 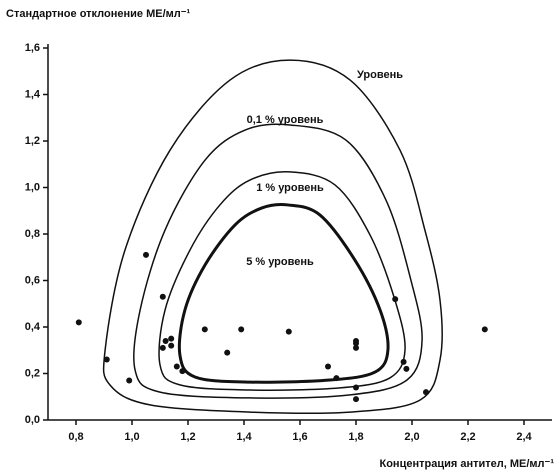 What do you see at coordinates (32, 234) in the screenshot?
I see `y-tick-label: 0,8` at bounding box center [32, 234].